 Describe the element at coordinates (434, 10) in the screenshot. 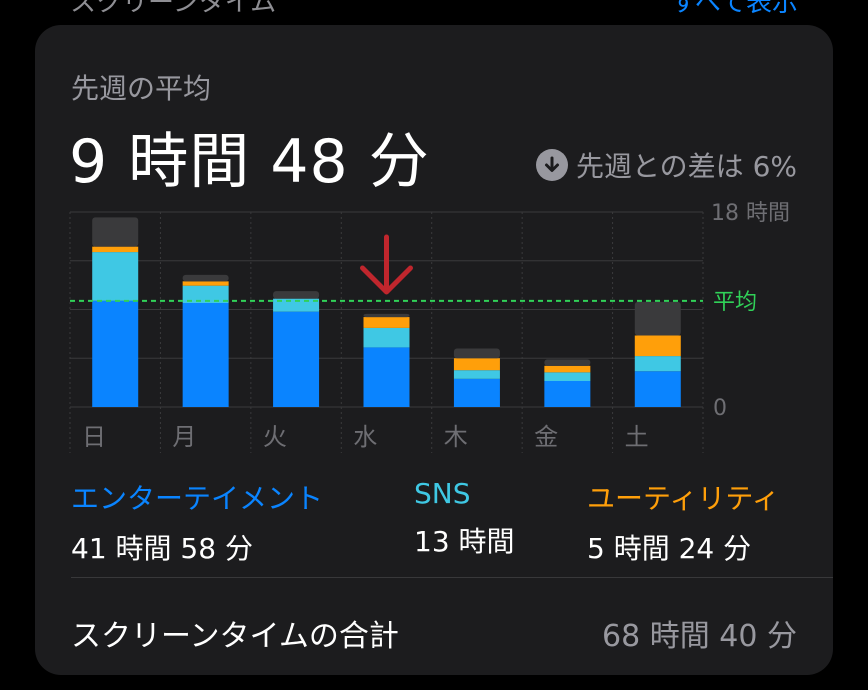

I see `header-strip: スクリーンタイム すべて表示` at that location.